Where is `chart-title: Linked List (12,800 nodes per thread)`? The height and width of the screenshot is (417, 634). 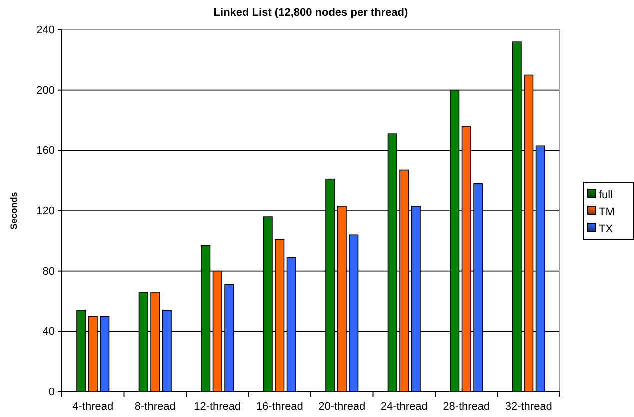
chart-title: Linked List (12,800 nodes per thread) is located at coordinates (311, 13).